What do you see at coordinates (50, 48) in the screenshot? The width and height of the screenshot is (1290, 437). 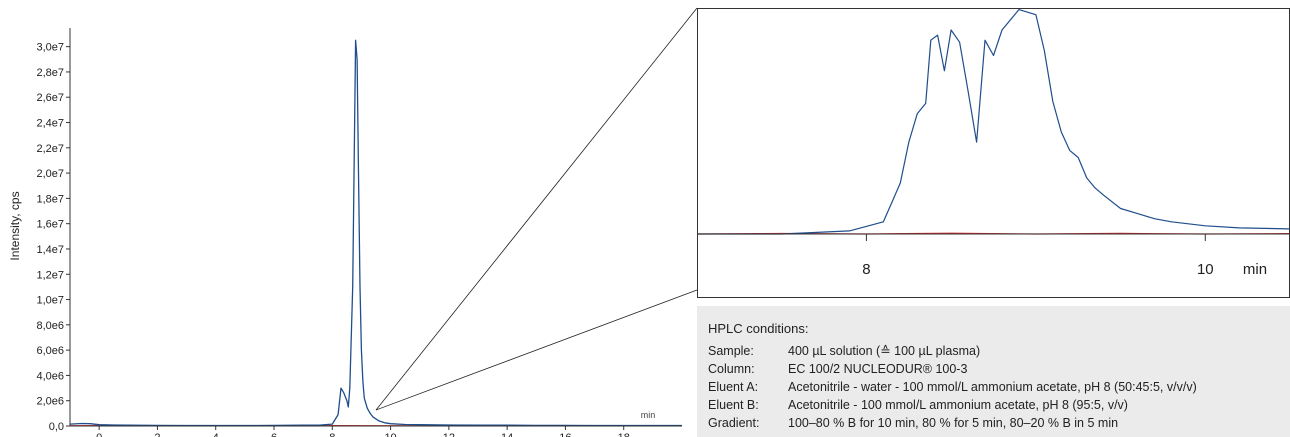 I see `y-tick-label: 3,0e7` at bounding box center [50, 48].